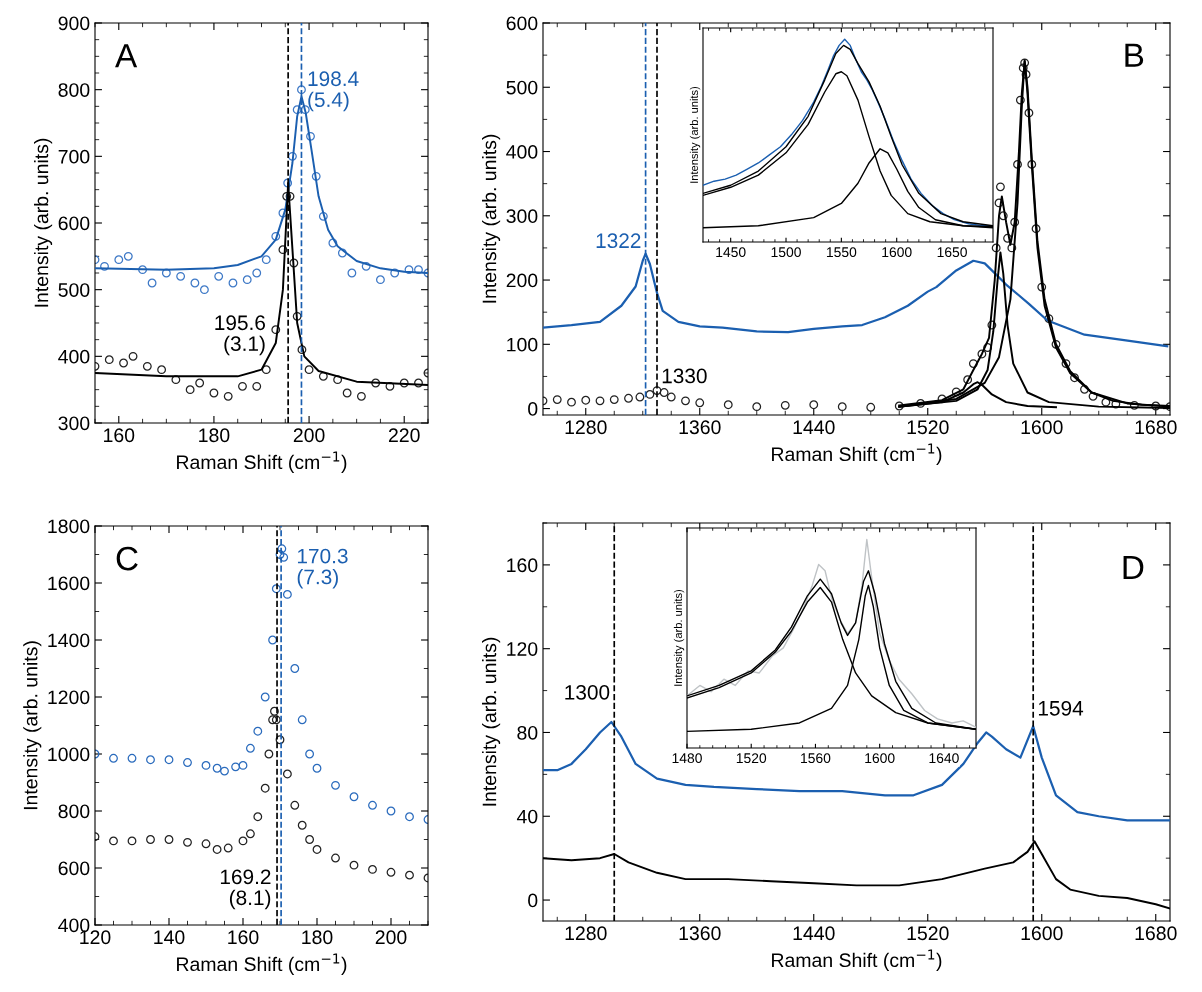  I want to click on ref-line-label: 1322, so click(618, 241).